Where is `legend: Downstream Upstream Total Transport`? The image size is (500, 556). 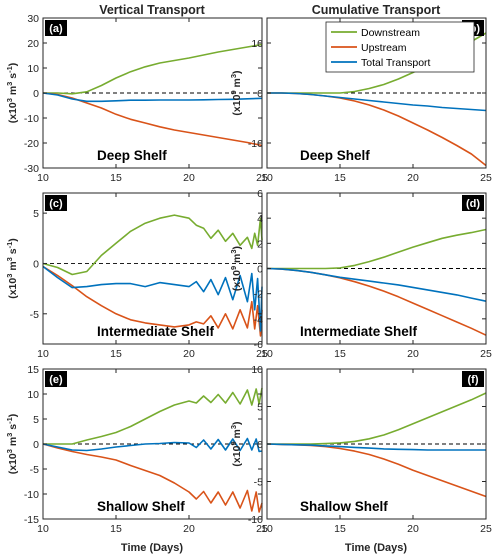 legend: Downstream Upstream Total Transport is located at coordinates (400, 47).